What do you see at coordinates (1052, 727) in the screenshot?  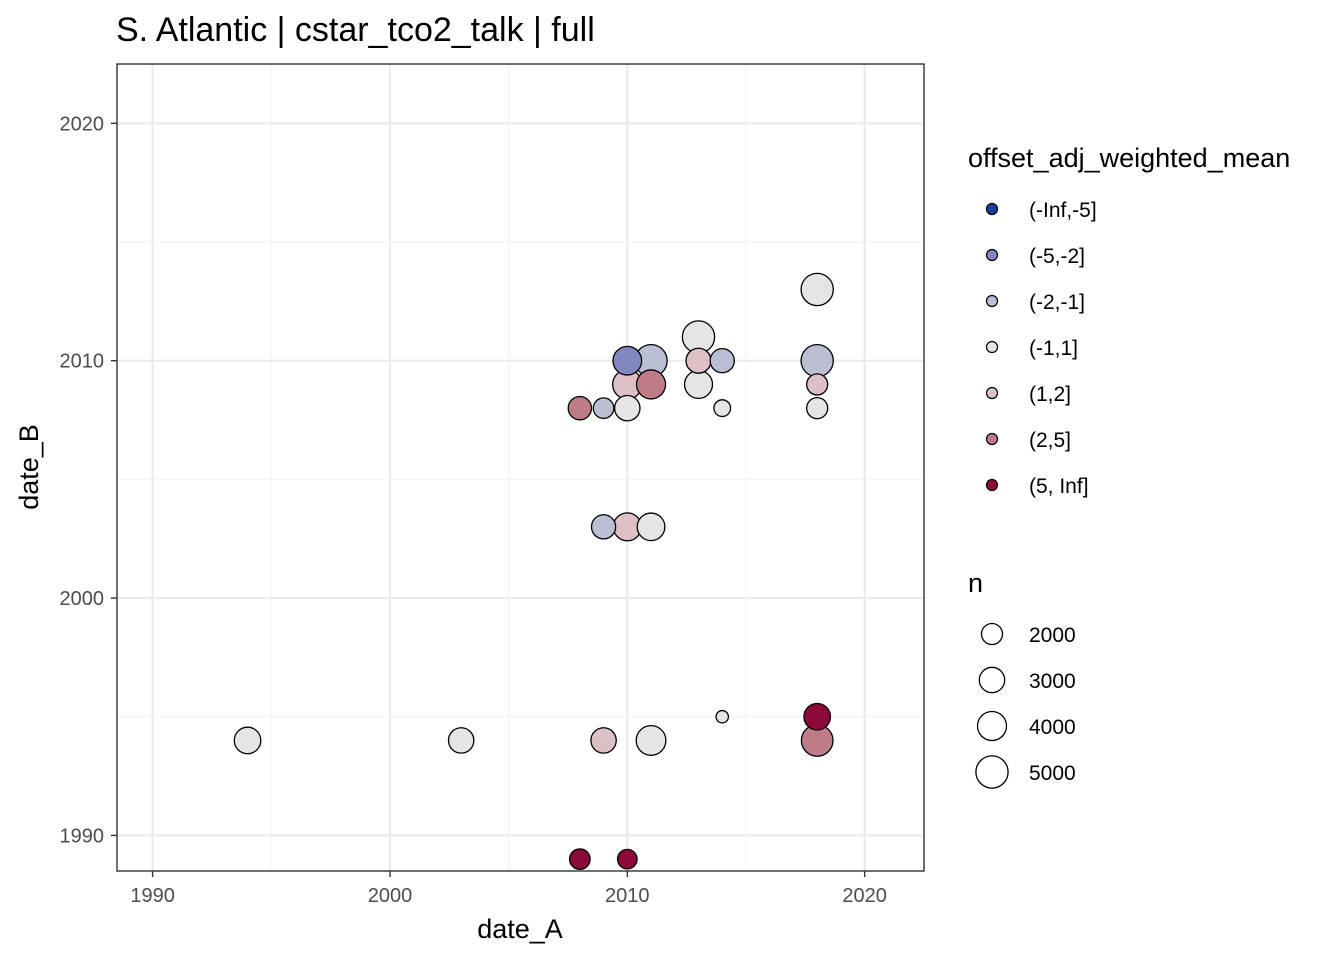 I see `size-legend-label: 4000` at bounding box center [1052, 727].